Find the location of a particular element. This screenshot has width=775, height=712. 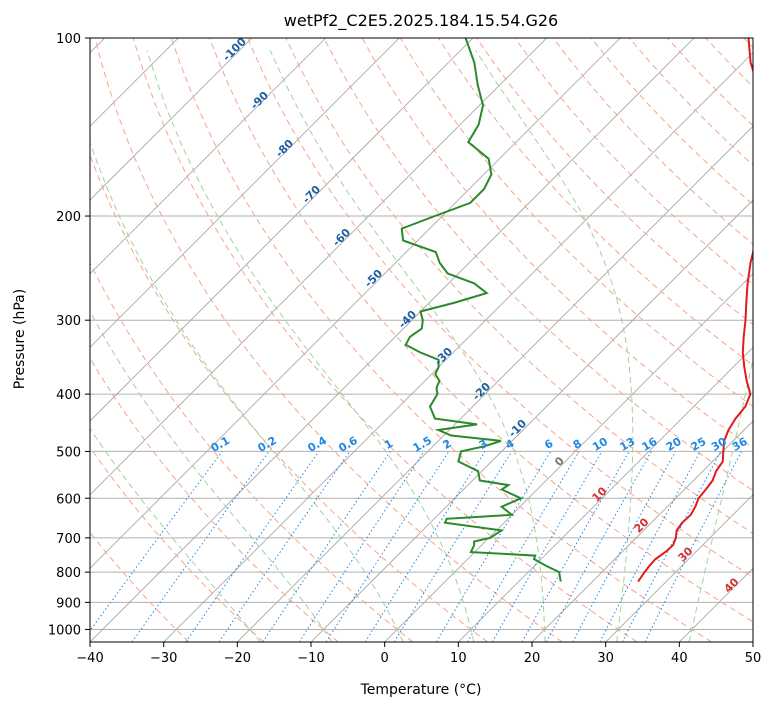

dry-adiabat-label: -50 is located at coordinates (373, 278).